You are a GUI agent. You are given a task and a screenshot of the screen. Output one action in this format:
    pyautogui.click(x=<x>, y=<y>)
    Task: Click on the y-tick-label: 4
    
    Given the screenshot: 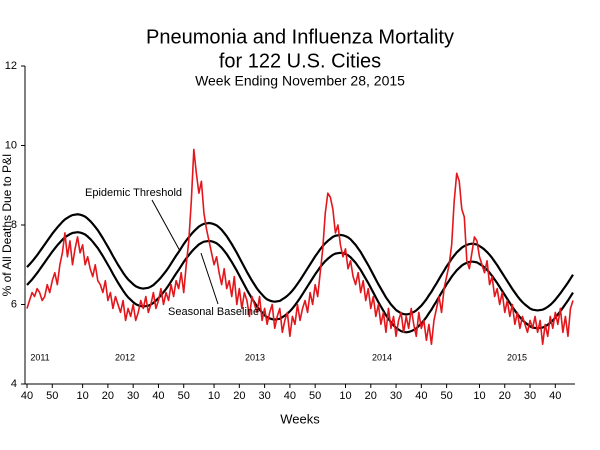 What is the action you would take?
    pyautogui.click(x=14, y=384)
    